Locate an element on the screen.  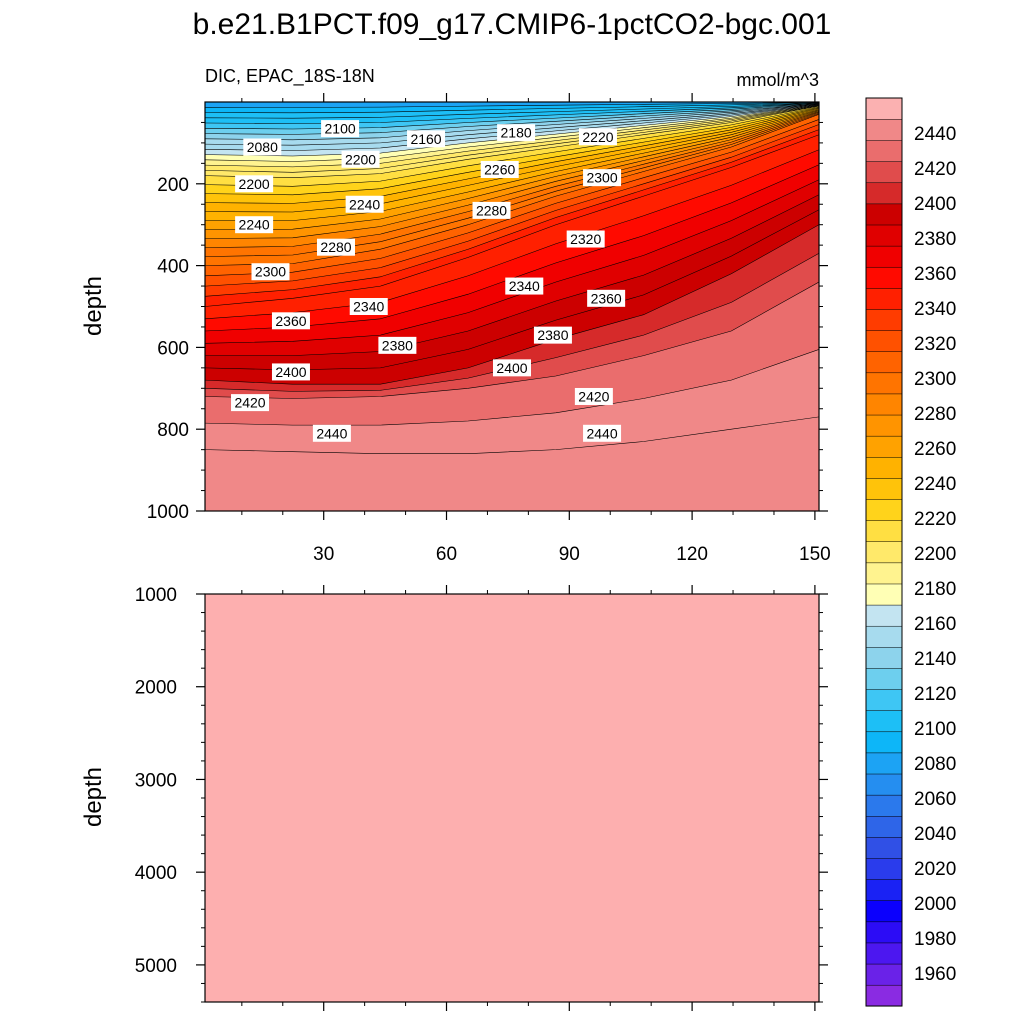
upper-x-tick-label: 30 is located at coordinates (323, 554).